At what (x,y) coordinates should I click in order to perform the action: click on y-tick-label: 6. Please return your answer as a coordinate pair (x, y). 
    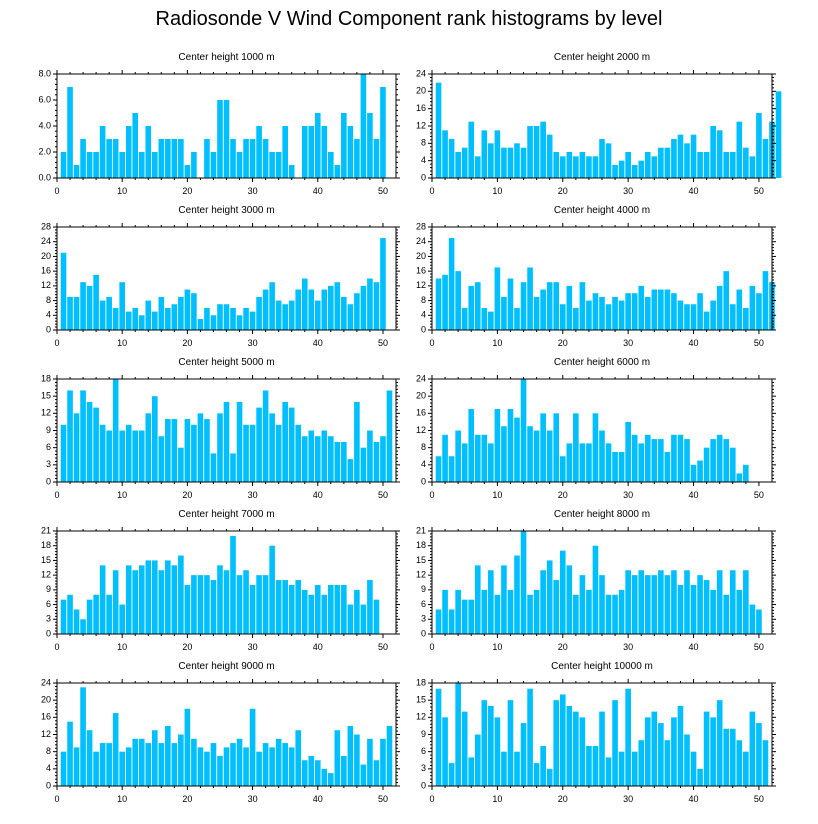
    Looking at the image, I should click on (48, 447).